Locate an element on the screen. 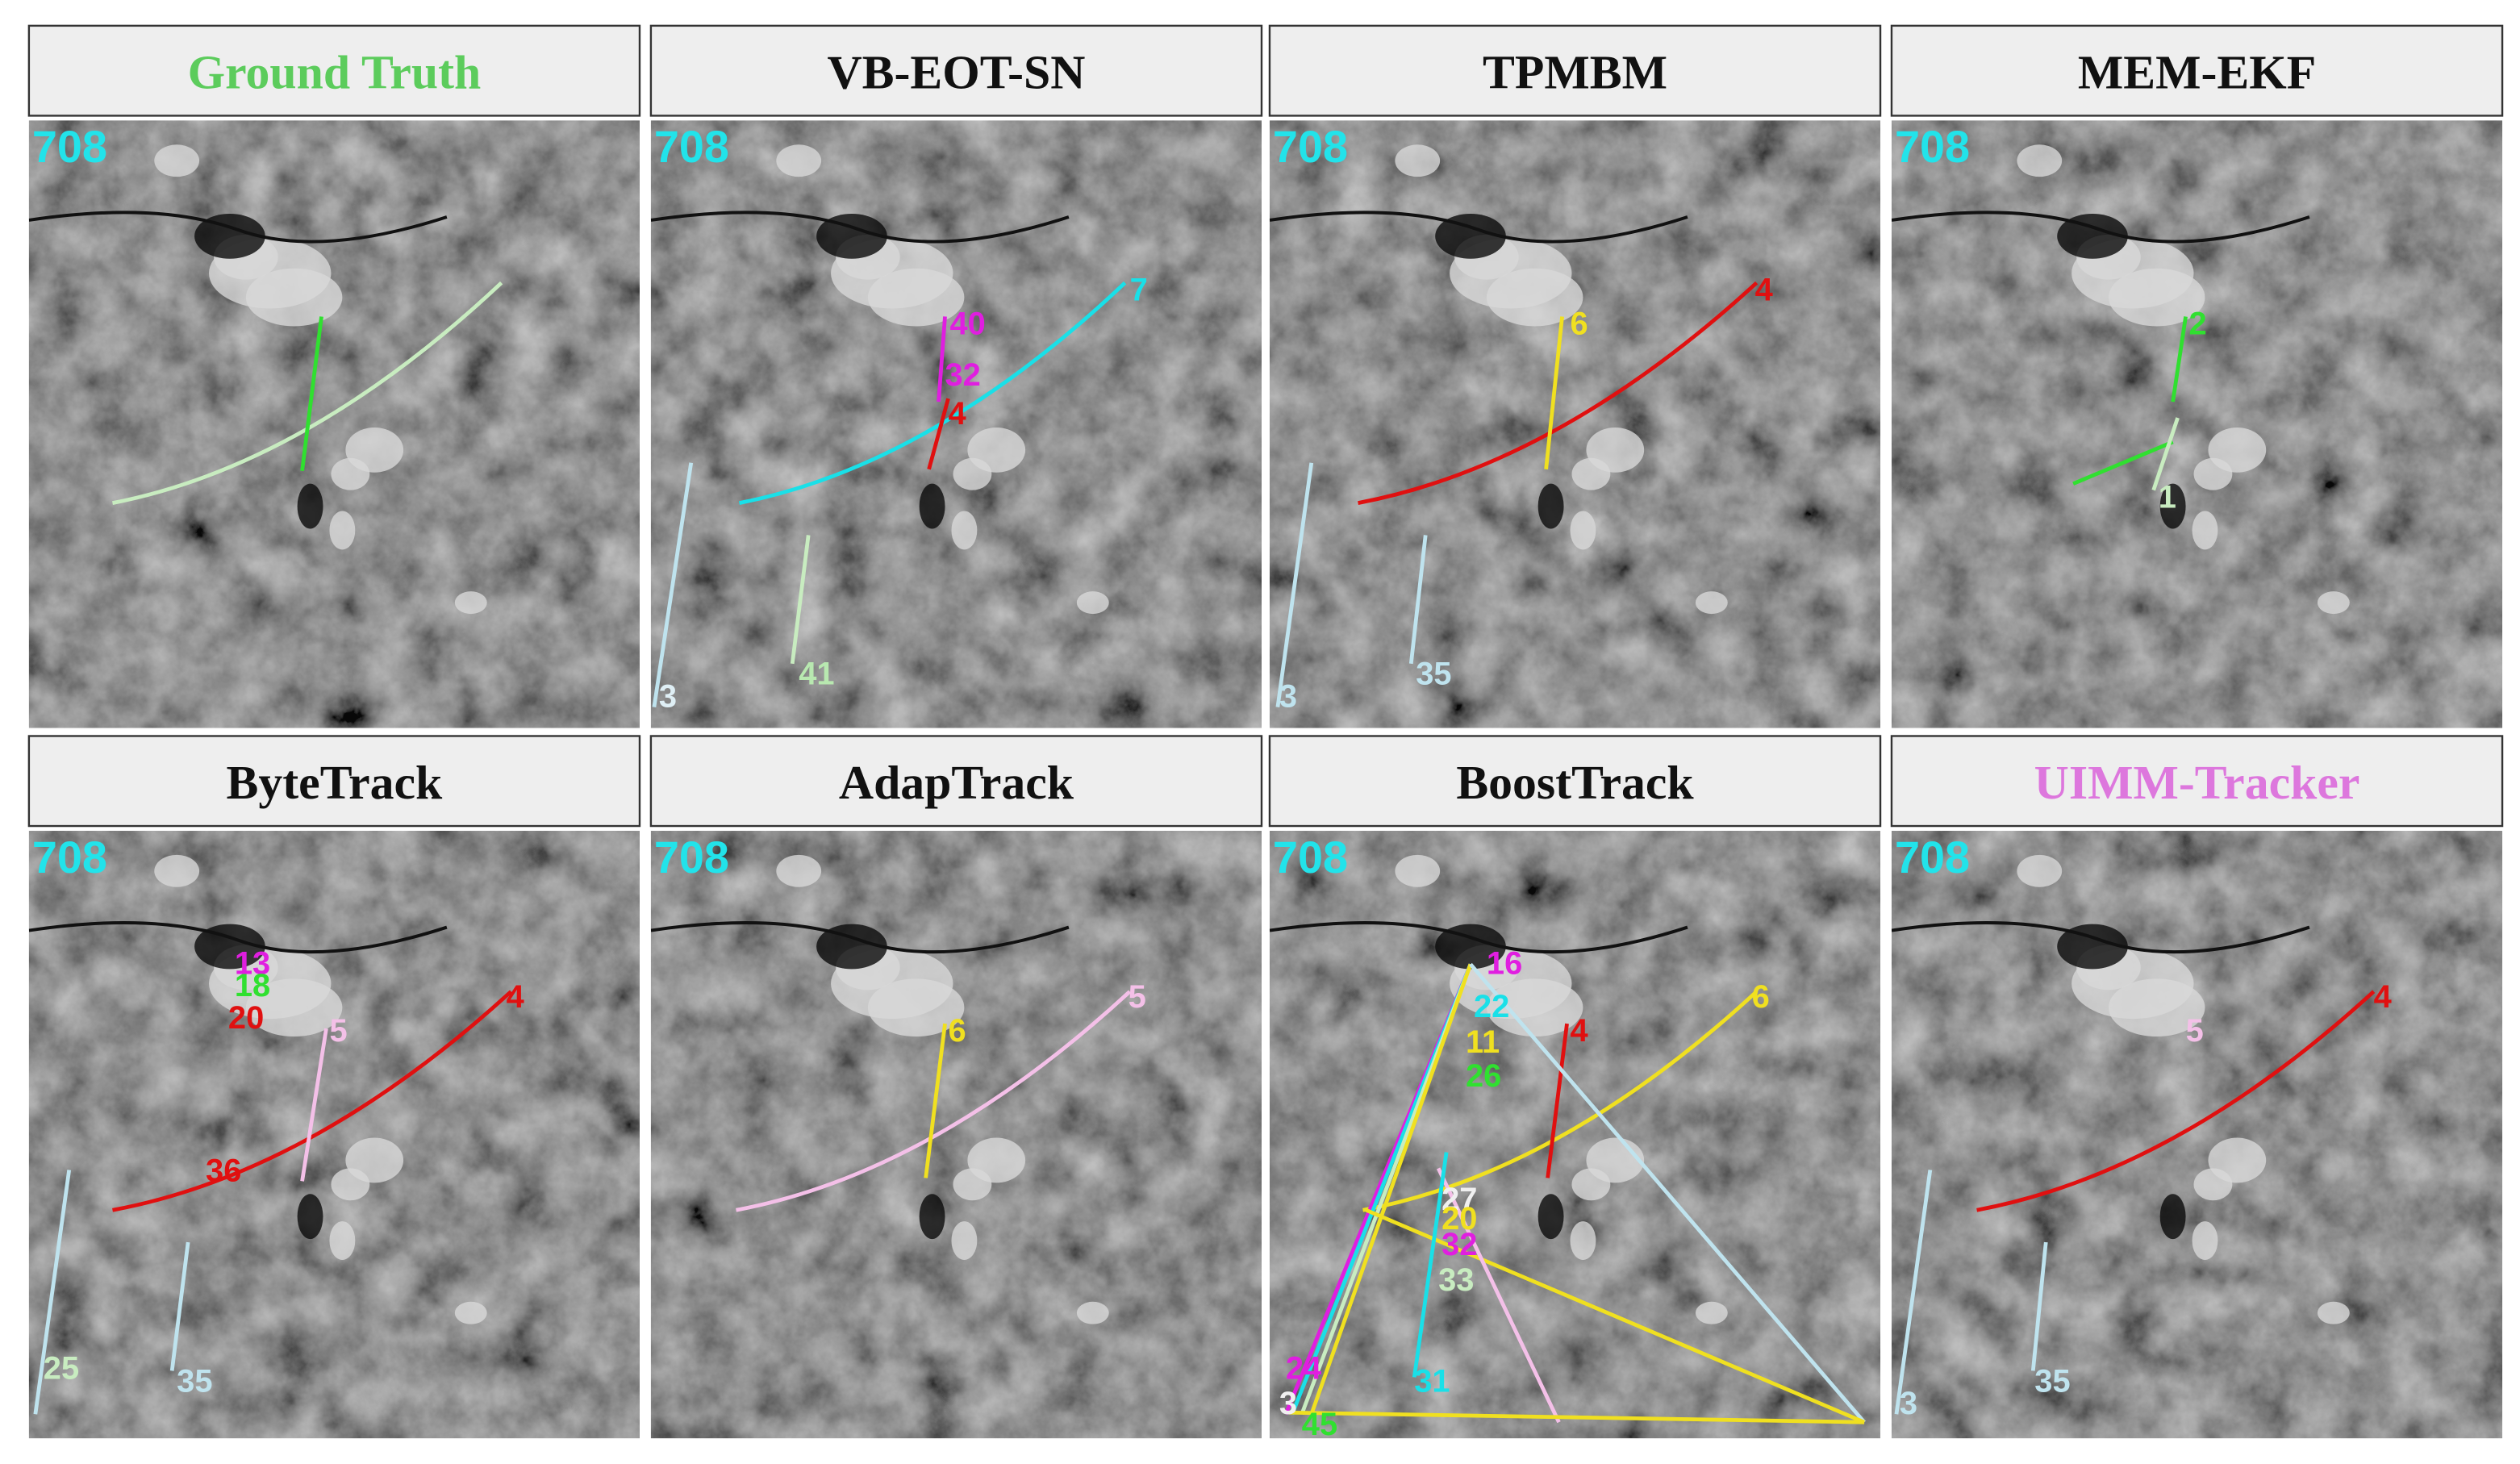  track-id: 45 is located at coordinates (1319, 1424).